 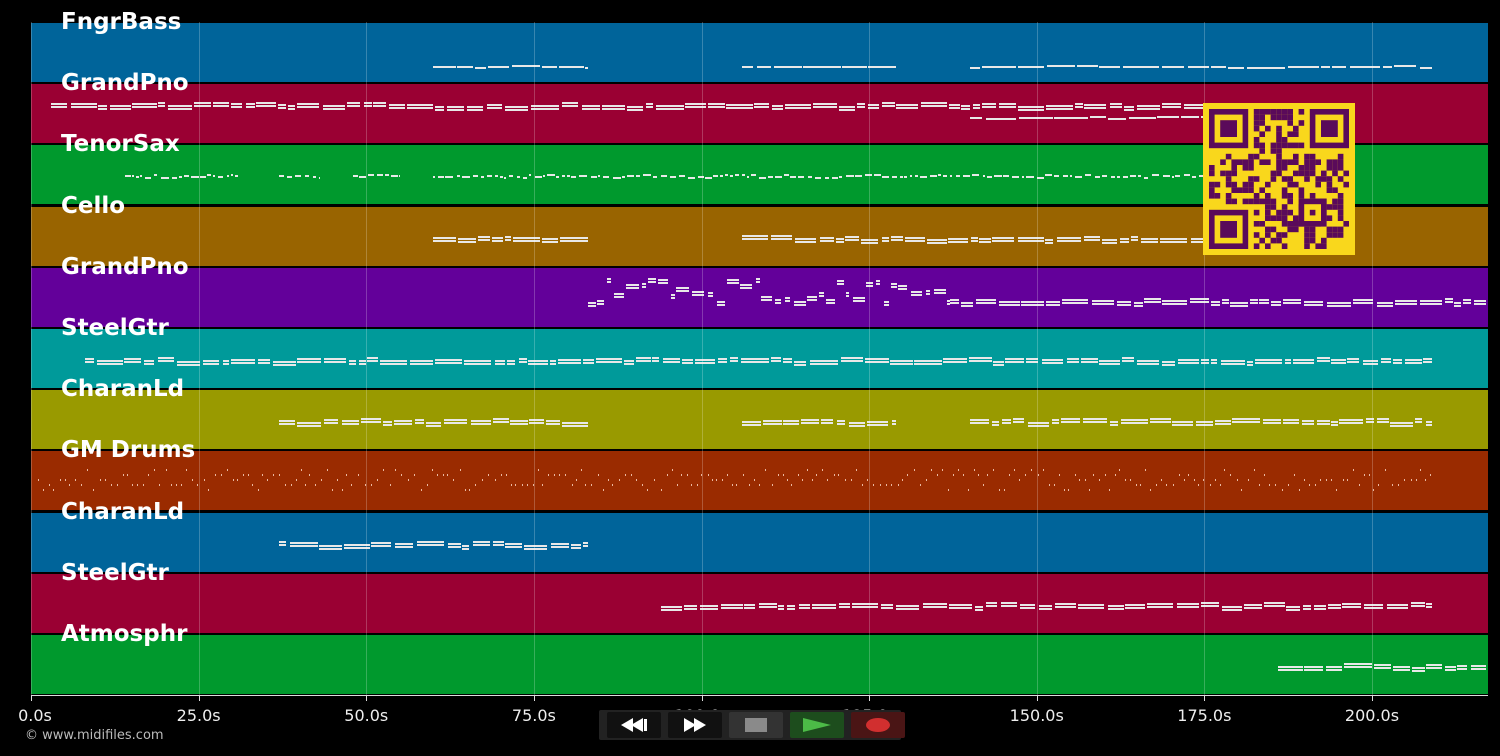 What do you see at coordinates (756, 725) in the screenshot?
I see `stop-button` at bounding box center [756, 725].